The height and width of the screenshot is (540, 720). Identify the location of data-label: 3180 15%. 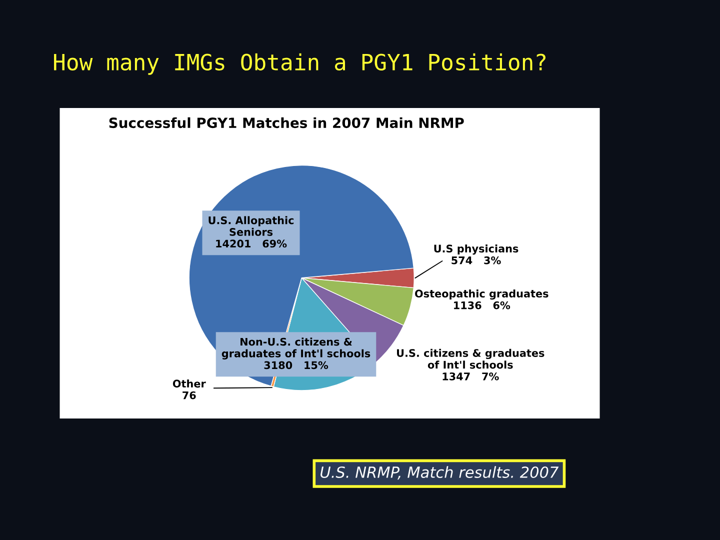
(296, 365).